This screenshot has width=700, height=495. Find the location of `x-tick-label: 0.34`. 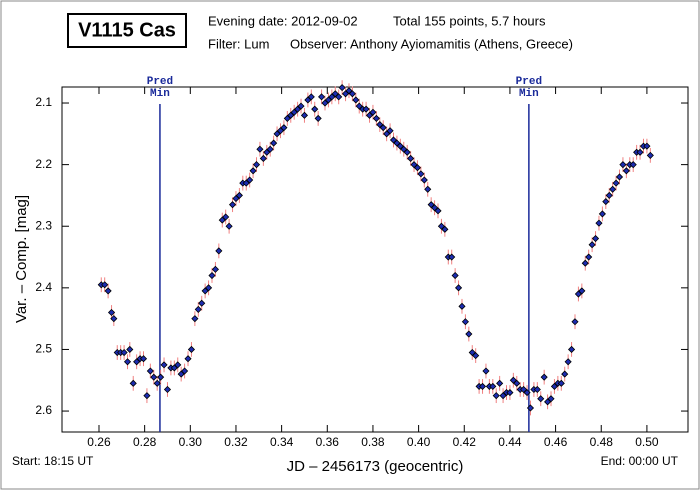

x-tick-label: 0.34 is located at coordinates (282, 442).